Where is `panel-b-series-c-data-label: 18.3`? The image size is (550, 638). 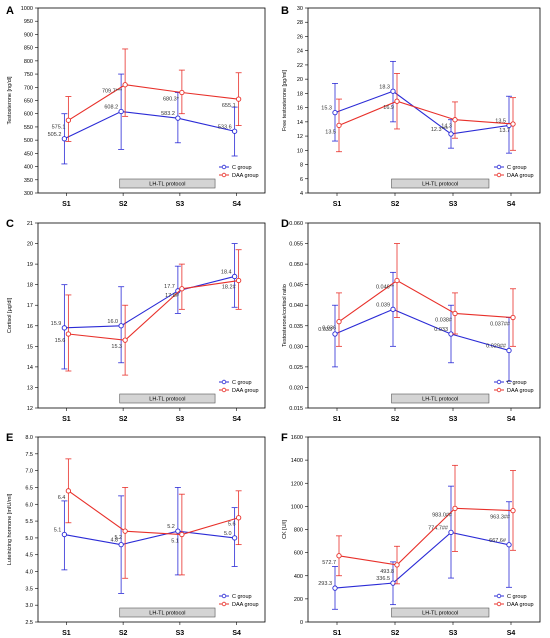
panel-b-series-c-data-label: 18.3 is located at coordinates (384, 87).